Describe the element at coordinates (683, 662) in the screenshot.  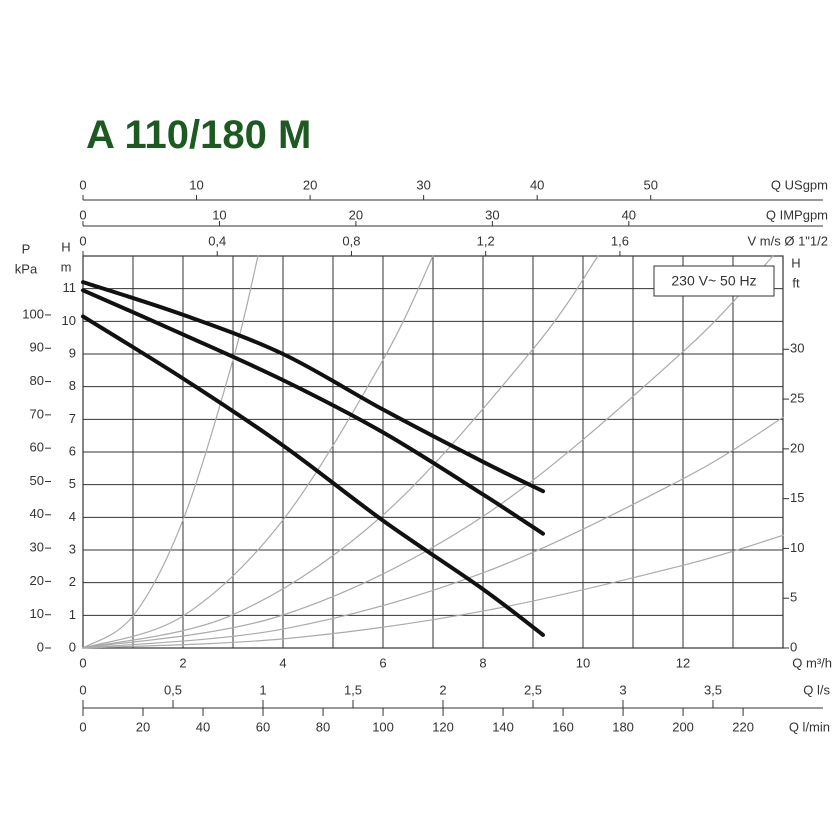
I see `x-tick-label: 12` at that location.